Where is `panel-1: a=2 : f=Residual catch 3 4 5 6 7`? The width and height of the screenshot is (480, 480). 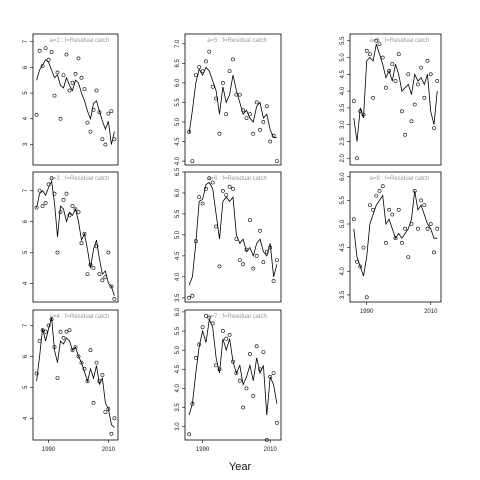 panel-1: a=2 : f=Residual catch 3 4 5 6 7 is located at coordinates (71, 99).